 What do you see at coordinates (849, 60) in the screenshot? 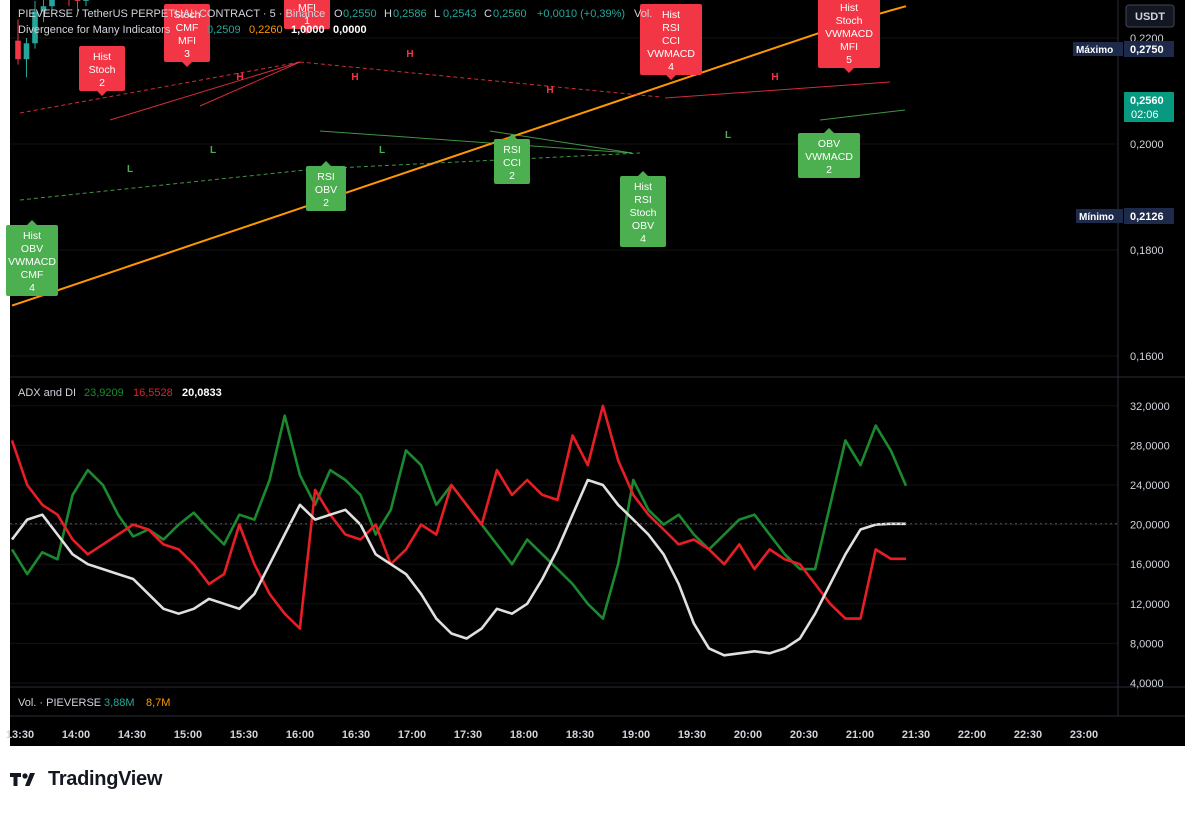
I see `divergence-label-text: 5` at bounding box center [849, 60].